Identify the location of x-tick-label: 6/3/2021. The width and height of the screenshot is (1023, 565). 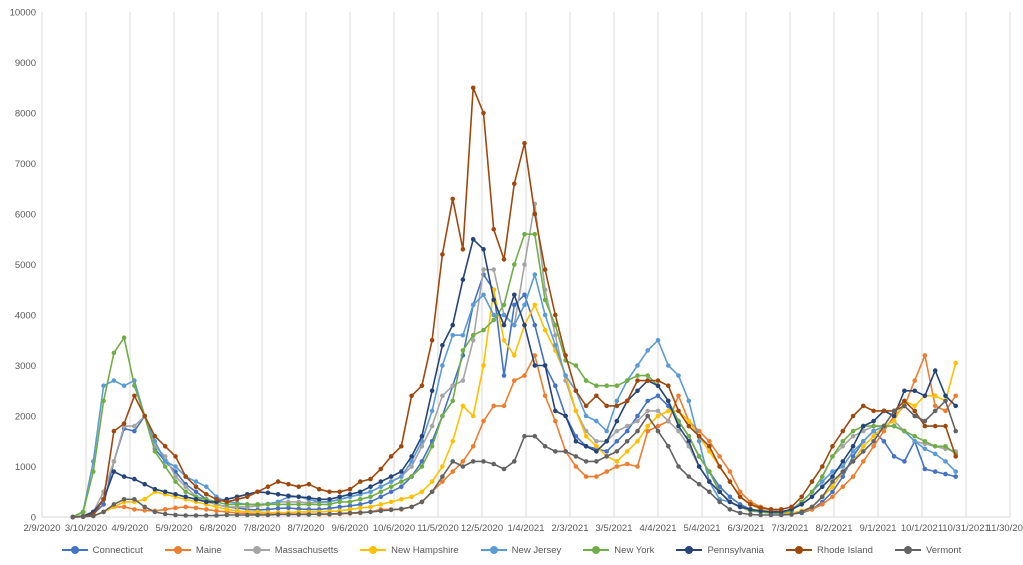
(746, 528).